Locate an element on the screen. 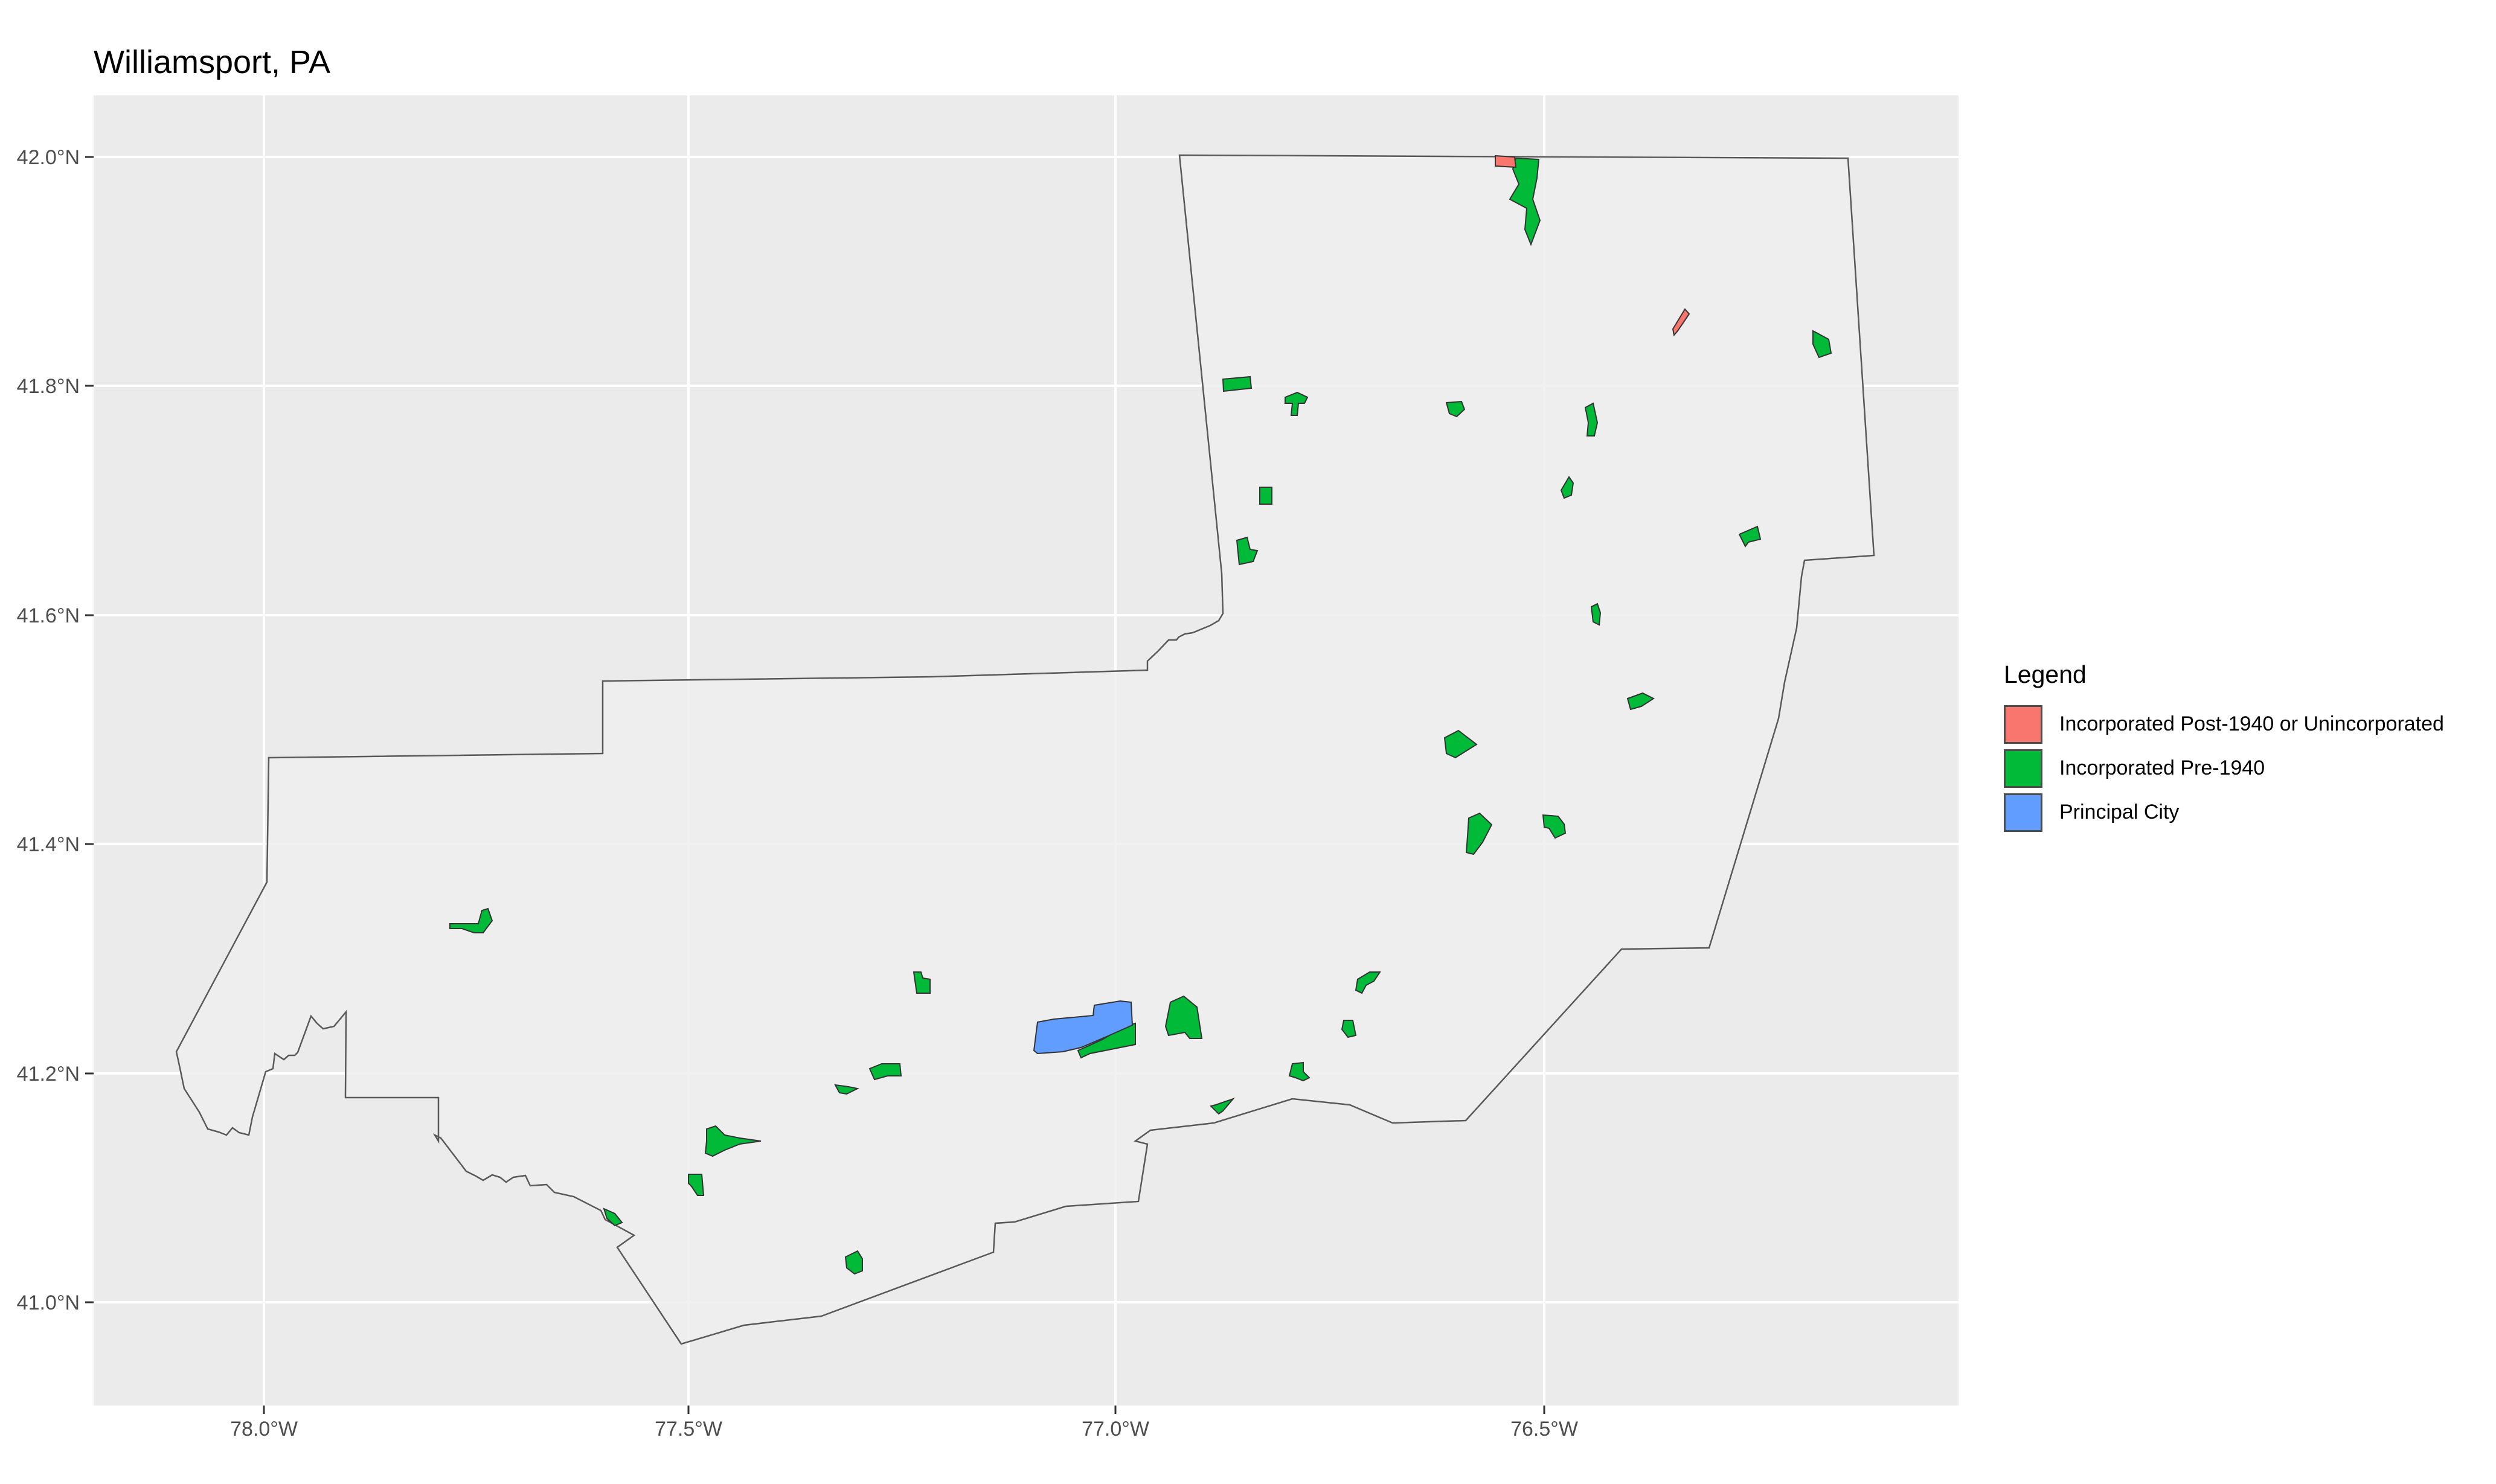  place-ne-post-1940 is located at coordinates (1681, 322).